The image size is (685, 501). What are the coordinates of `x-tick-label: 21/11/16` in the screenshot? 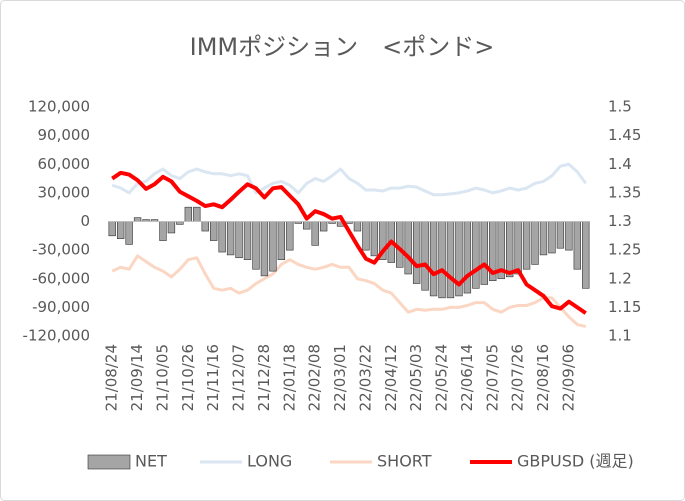 It's located at (213, 377).